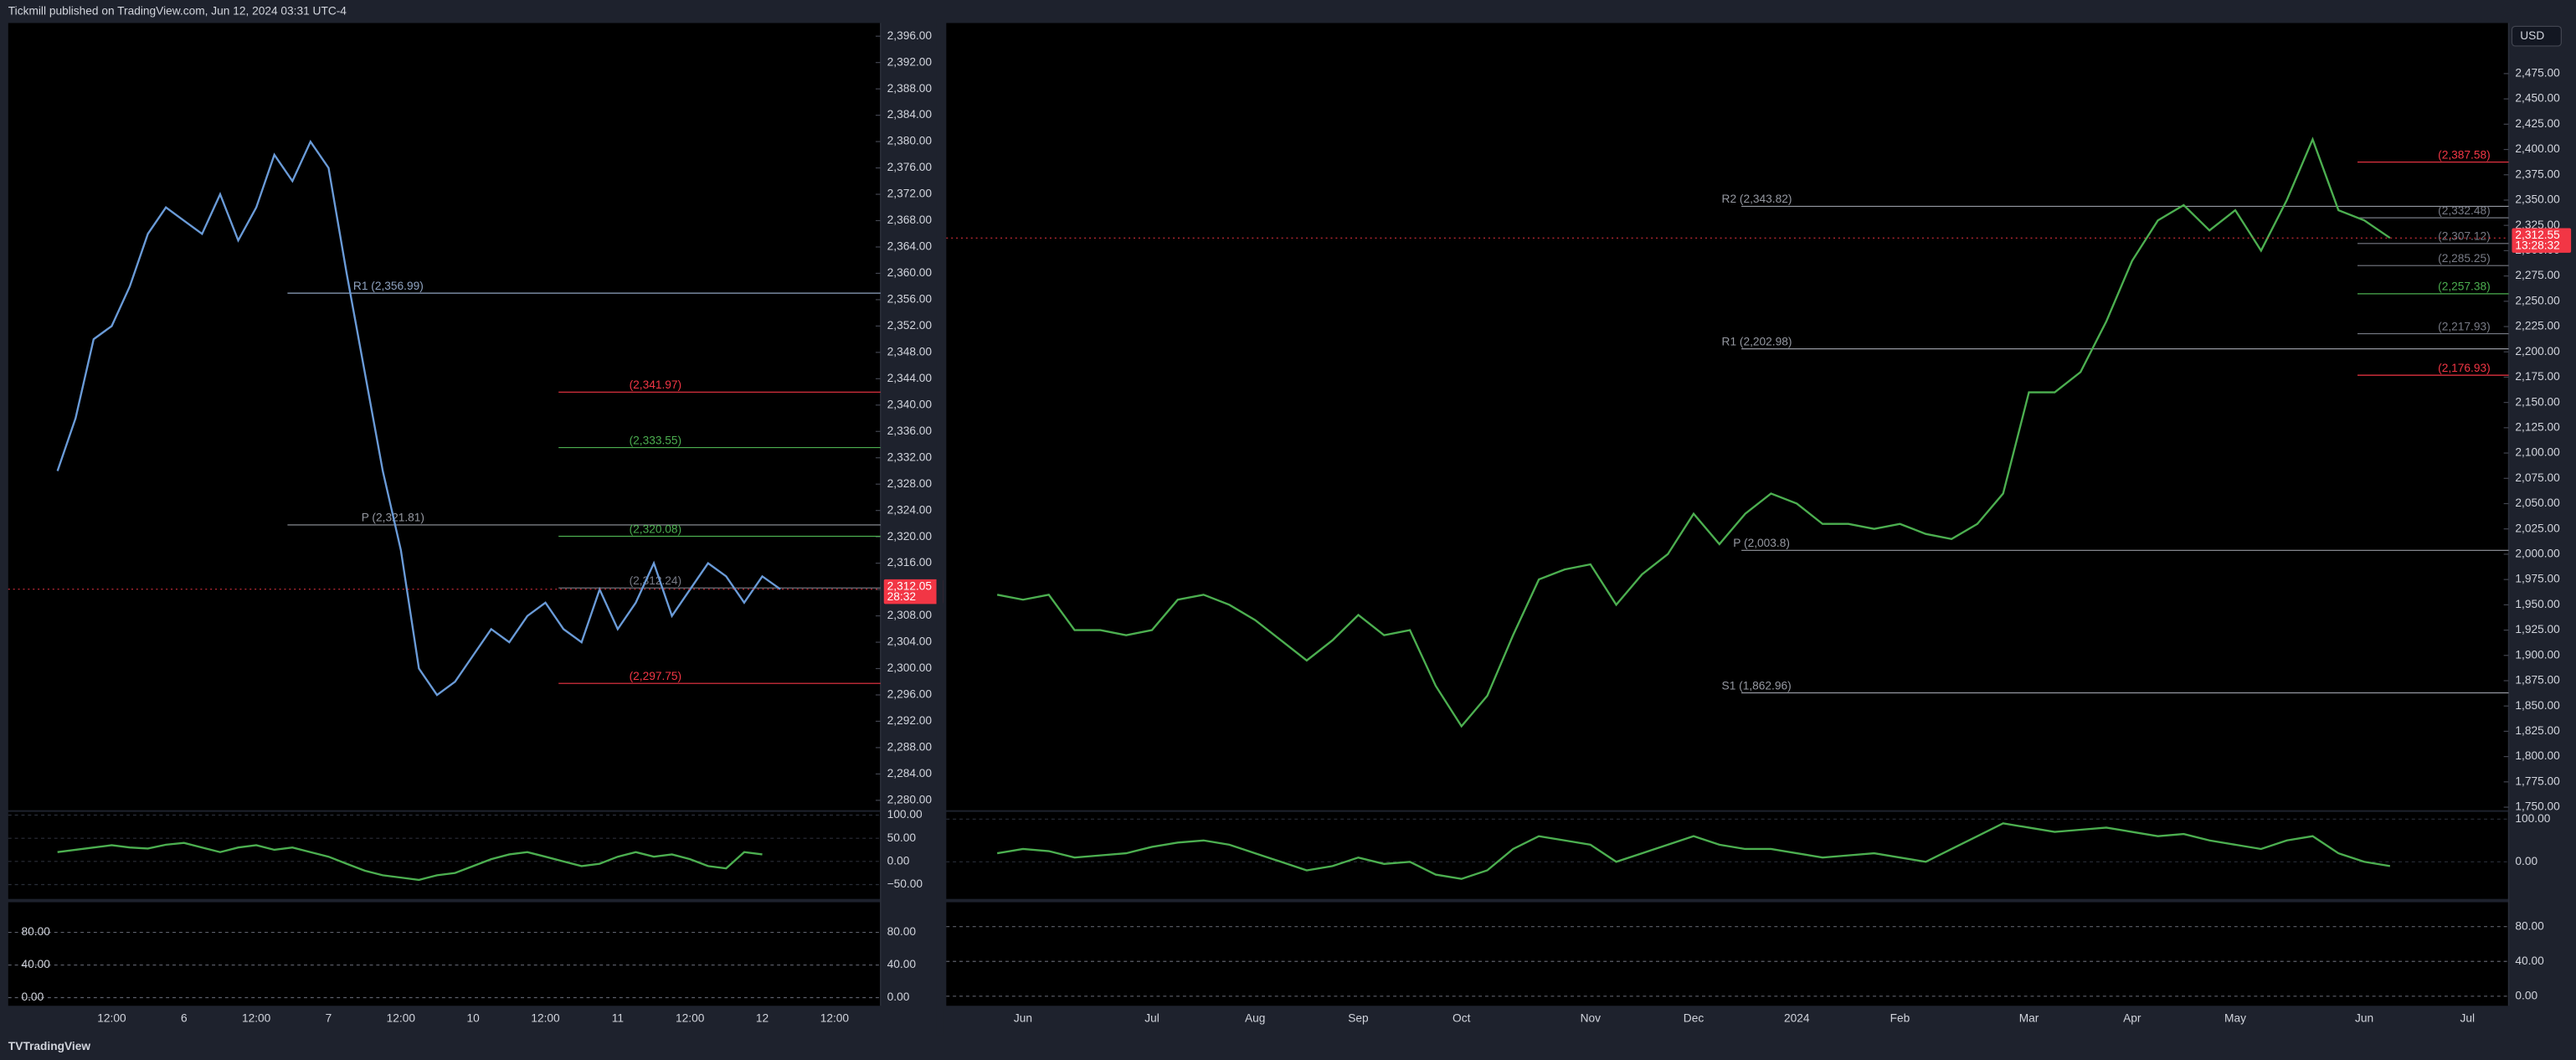 Image resolution: width=2576 pixels, height=1060 pixels. Describe the element at coordinates (2532, 35) in the screenshot. I see `currency-label: USD` at that location.